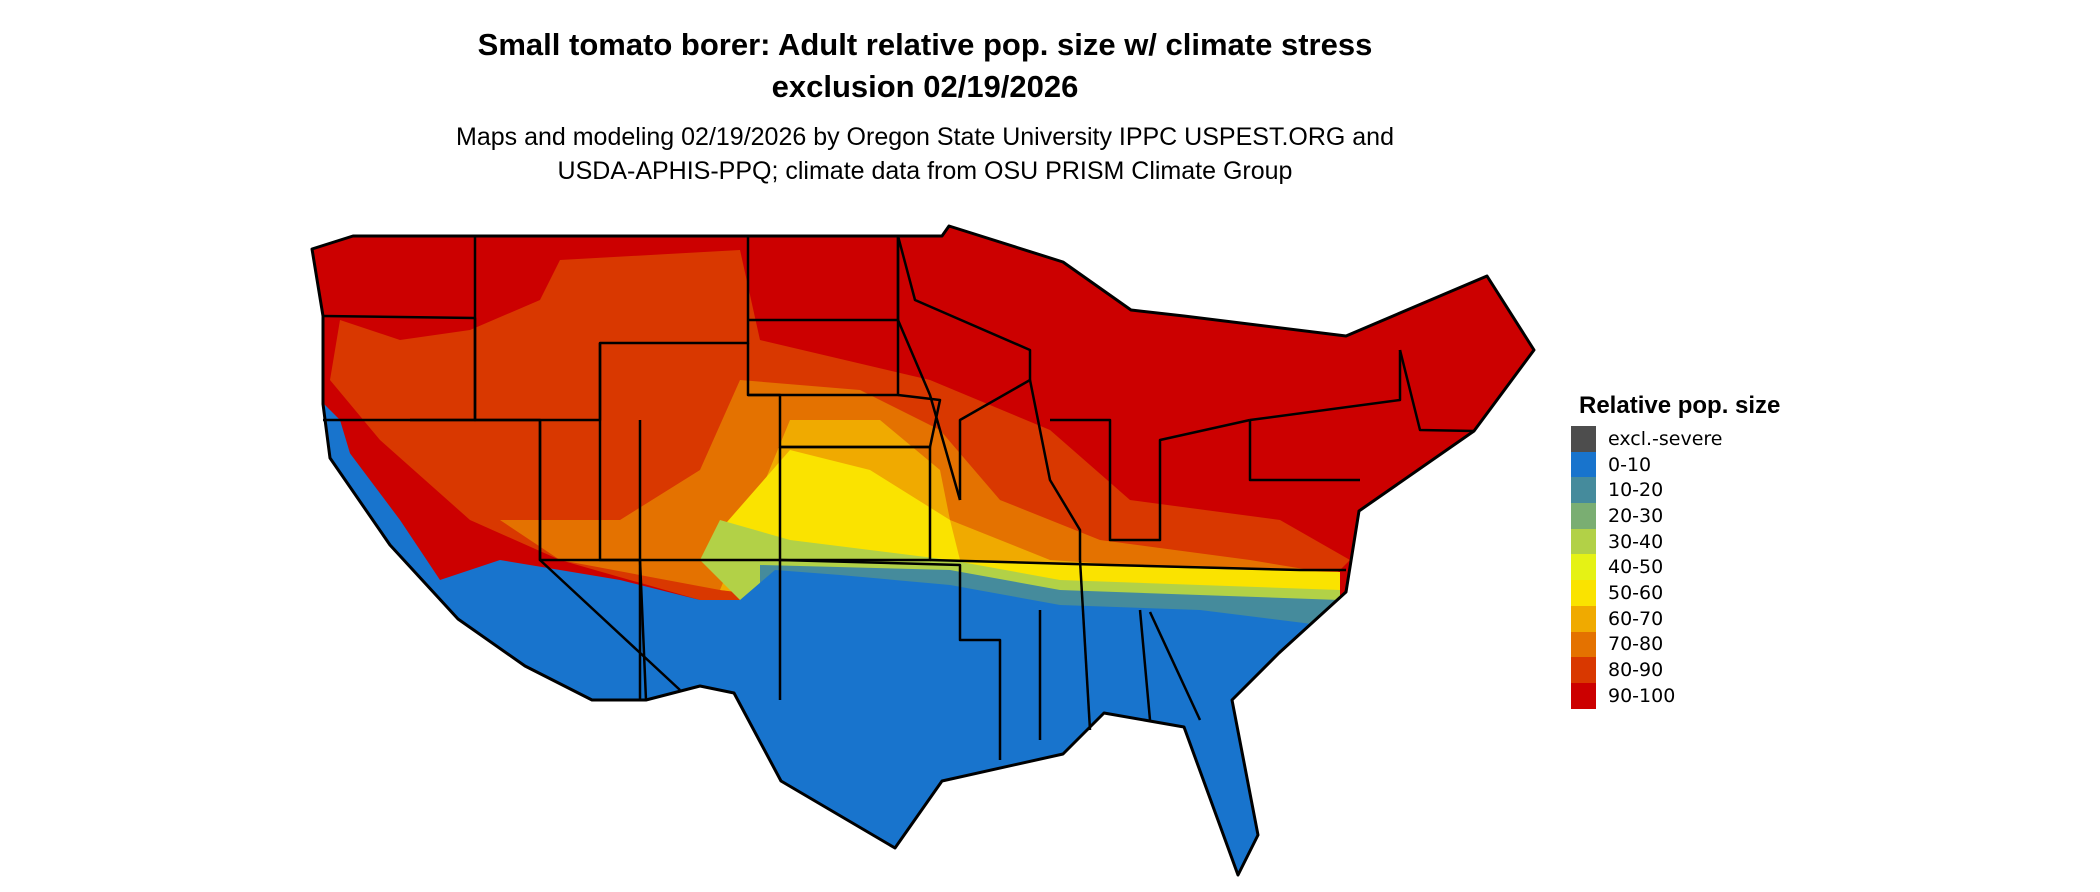 This screenshot has width=2100, height=892. I want to click on legend-label: 60-70, so click(1636, 618).